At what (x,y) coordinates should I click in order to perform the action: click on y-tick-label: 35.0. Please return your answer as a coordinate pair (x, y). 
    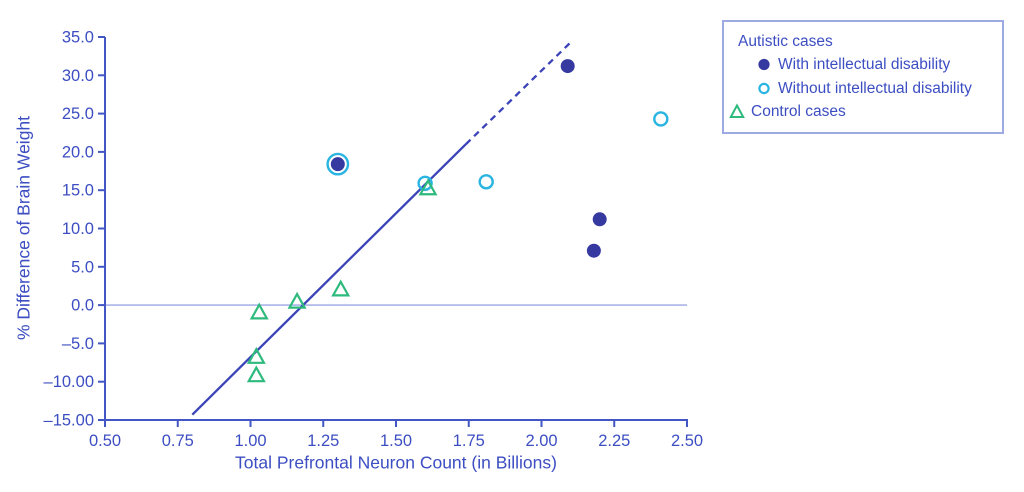
    Looking at the image, I should click on (78, 38).